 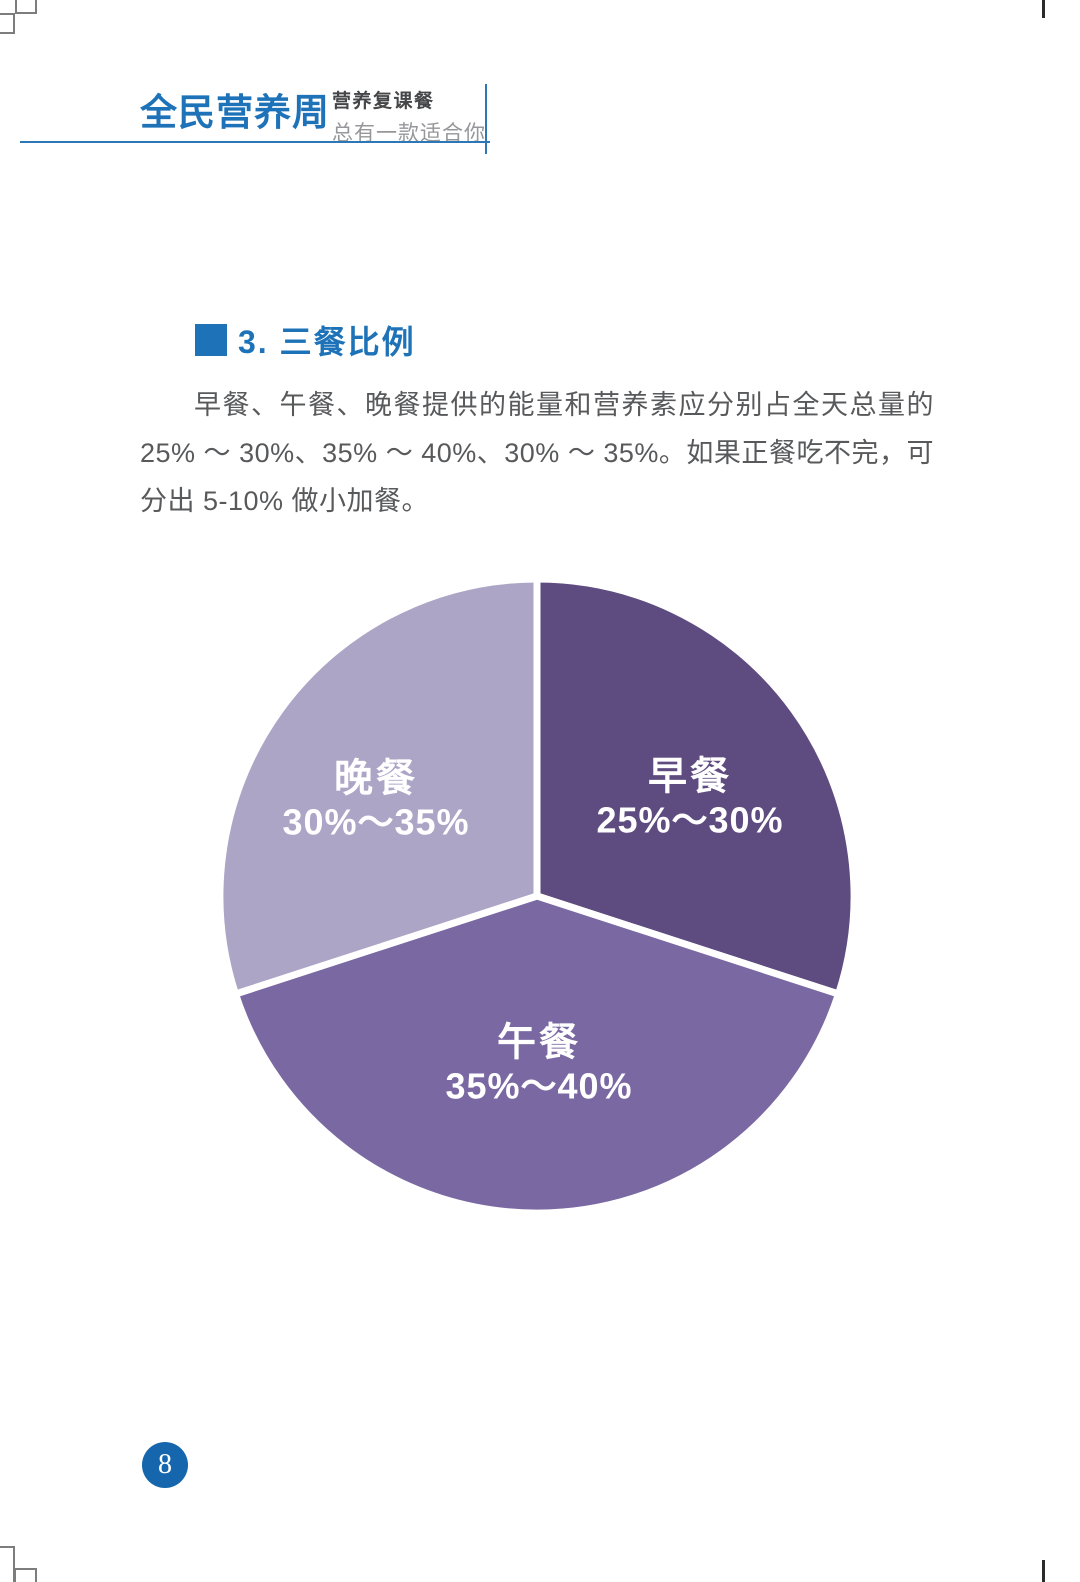 I want to click on pie-label-breakfast: 早餐 25%～30%, so click(x=689, y=797).